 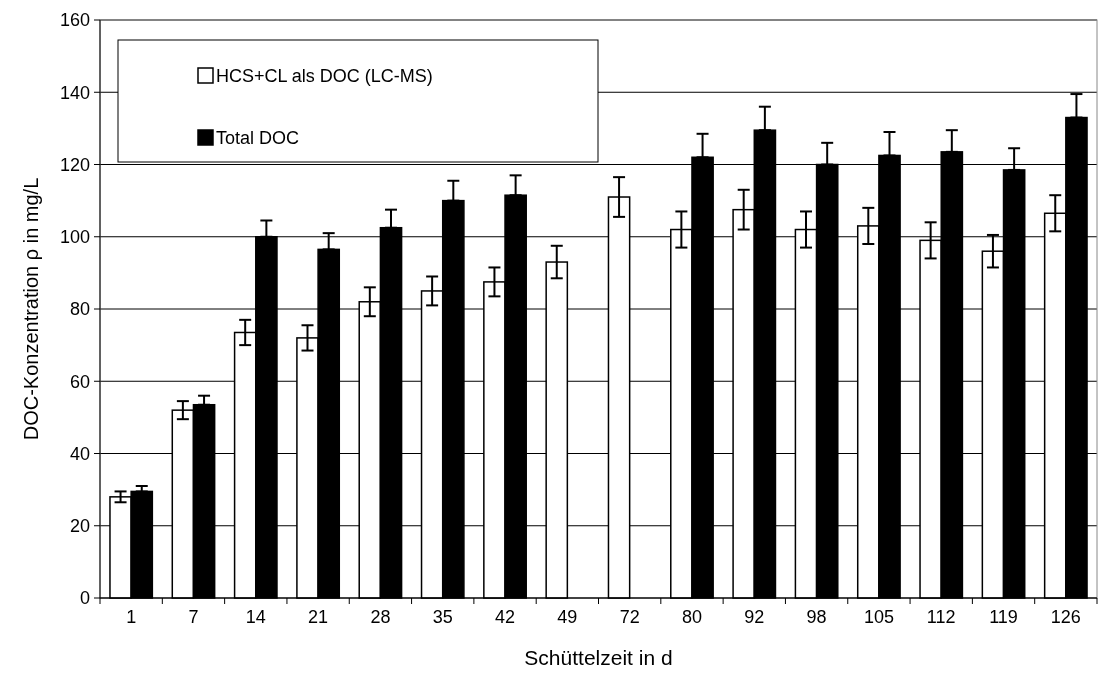 What do you see at coordinates (324, 76) in the screenshot?
I see `legend-label: HCS+CL als DOC (LC-MS)` at bounding box center [324, 76].